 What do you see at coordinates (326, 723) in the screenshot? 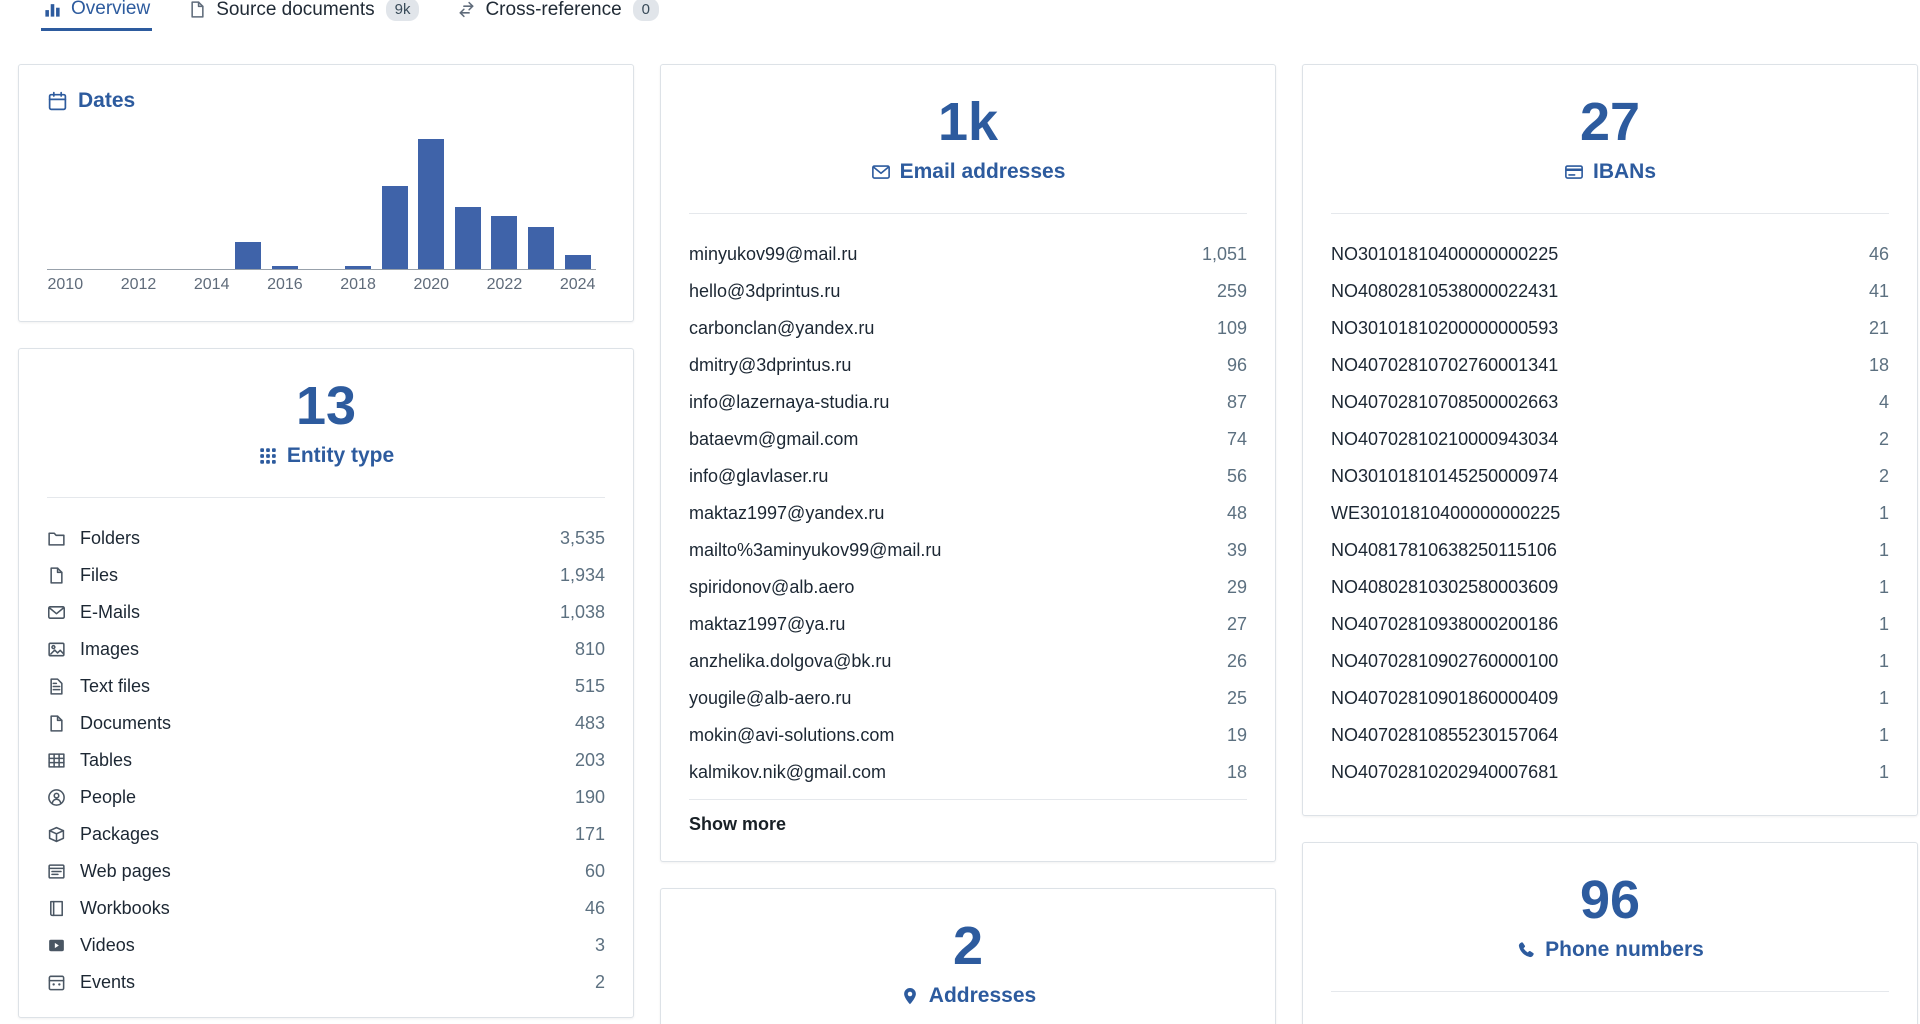
I see `list-item: Documents 483` at bounding box center [326, 723].